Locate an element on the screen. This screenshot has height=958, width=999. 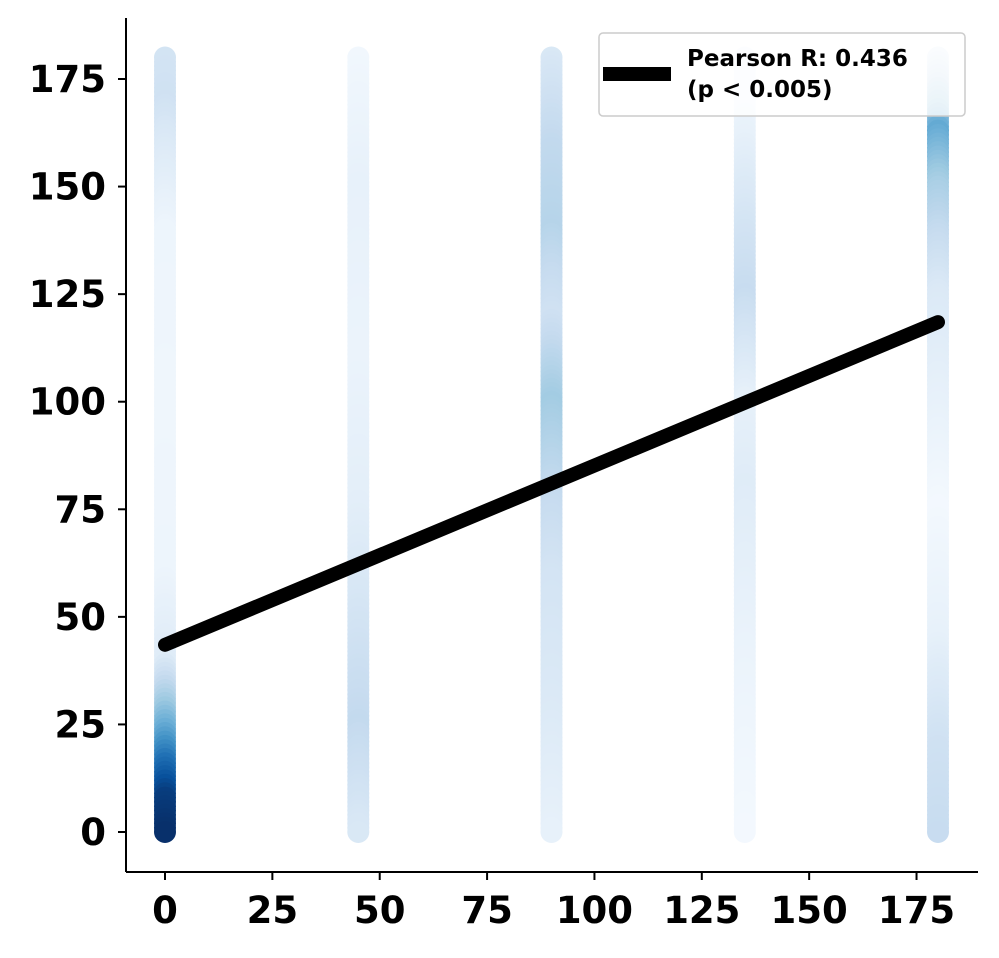
y-tick-label: 50 is located at coordinates (81, 617).